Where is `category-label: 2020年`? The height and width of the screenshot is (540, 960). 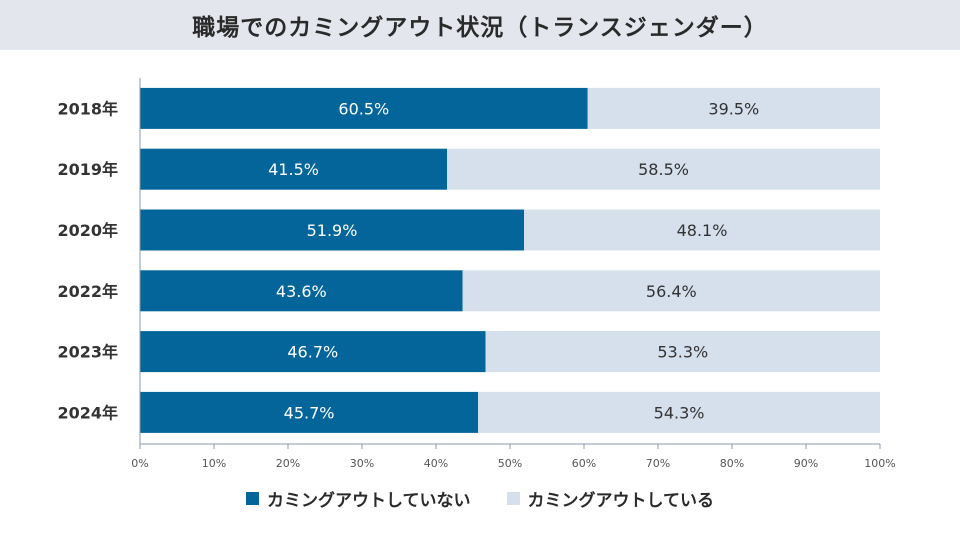 category-label: 2020年 is located at coordinates (87, 230).